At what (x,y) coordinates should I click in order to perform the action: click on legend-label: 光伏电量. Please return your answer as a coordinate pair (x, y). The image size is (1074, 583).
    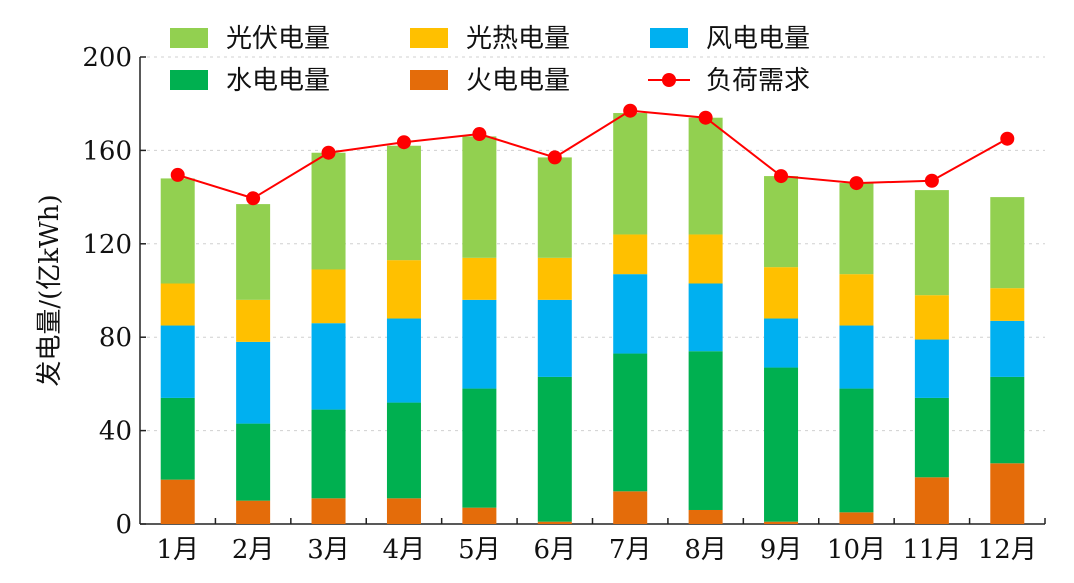
    Looking at the image, I should click on (278, 39).